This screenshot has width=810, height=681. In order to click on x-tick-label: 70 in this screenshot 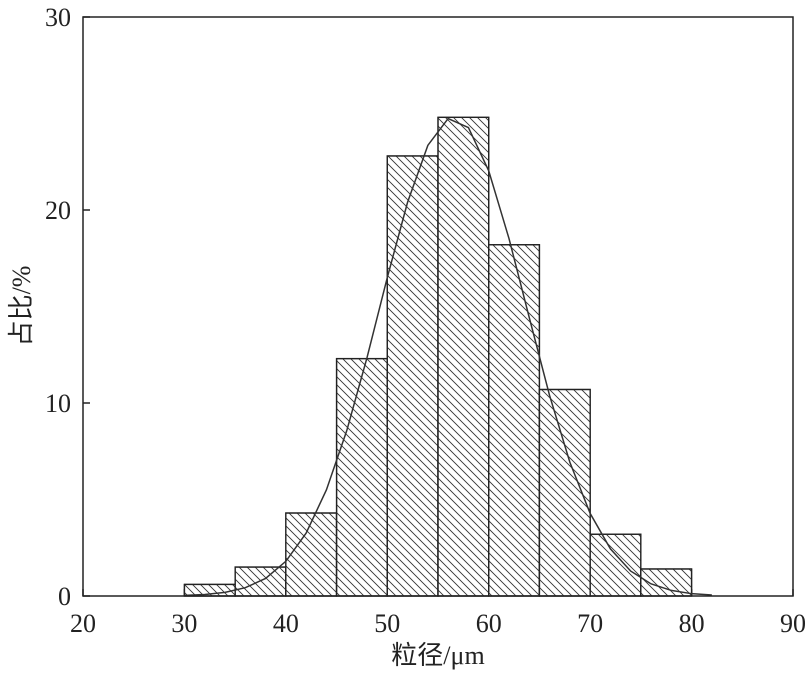, I will do `click(590, 623)`.